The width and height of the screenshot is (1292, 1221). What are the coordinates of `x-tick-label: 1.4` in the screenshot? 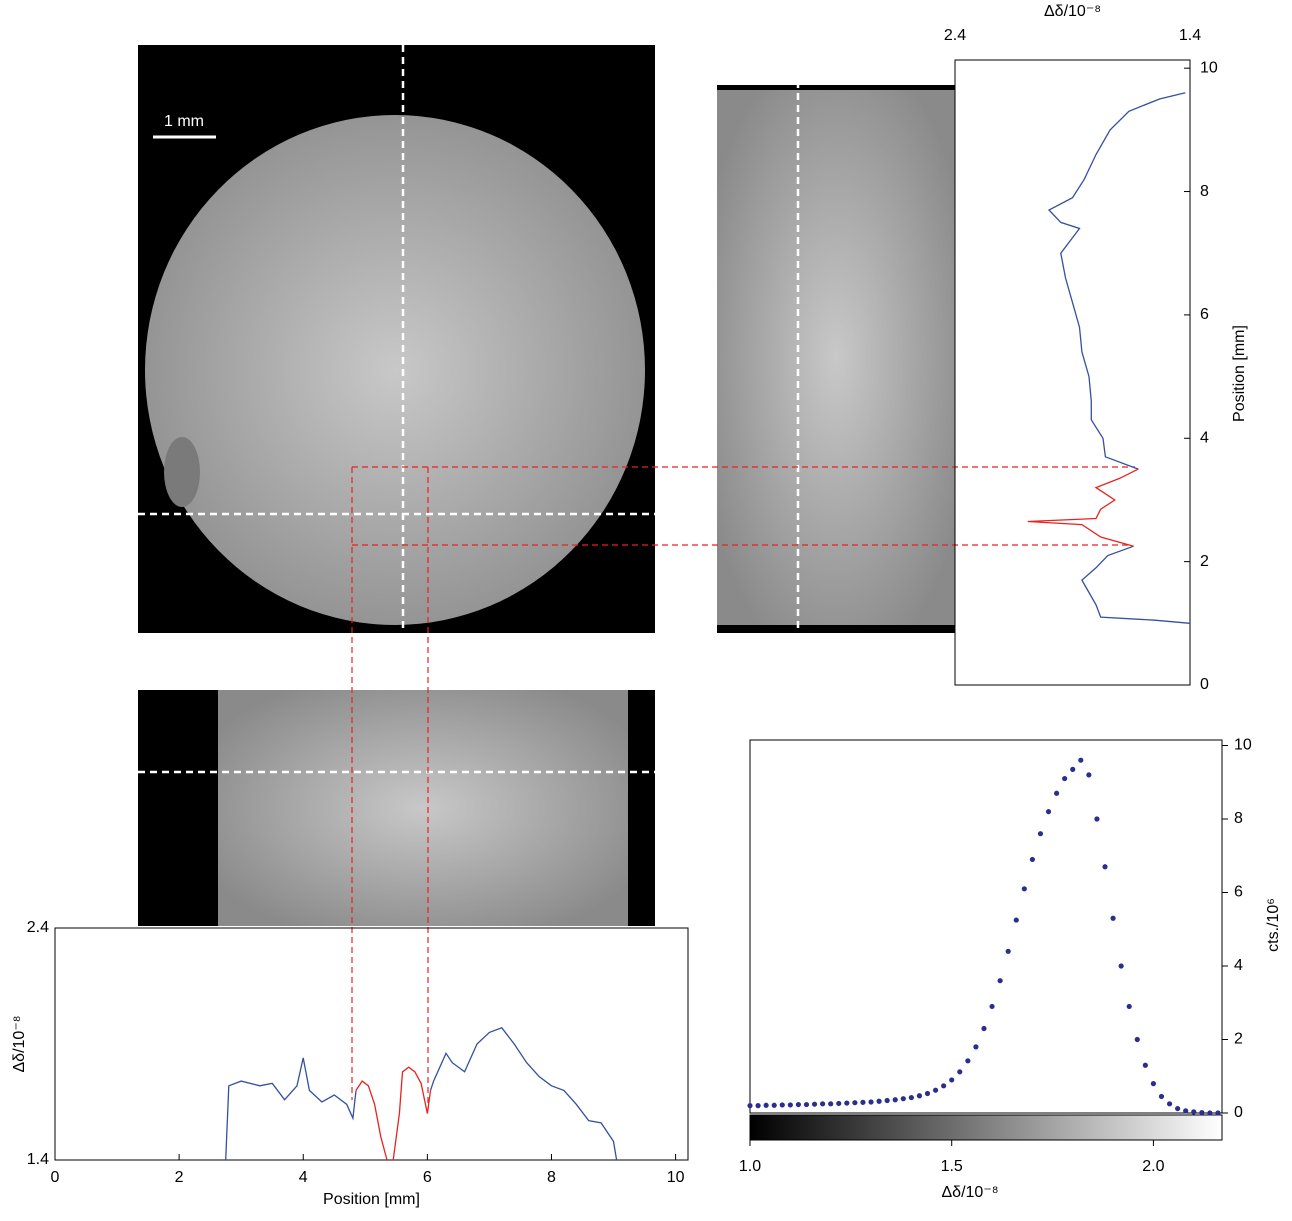 It's located at (1190, 35).